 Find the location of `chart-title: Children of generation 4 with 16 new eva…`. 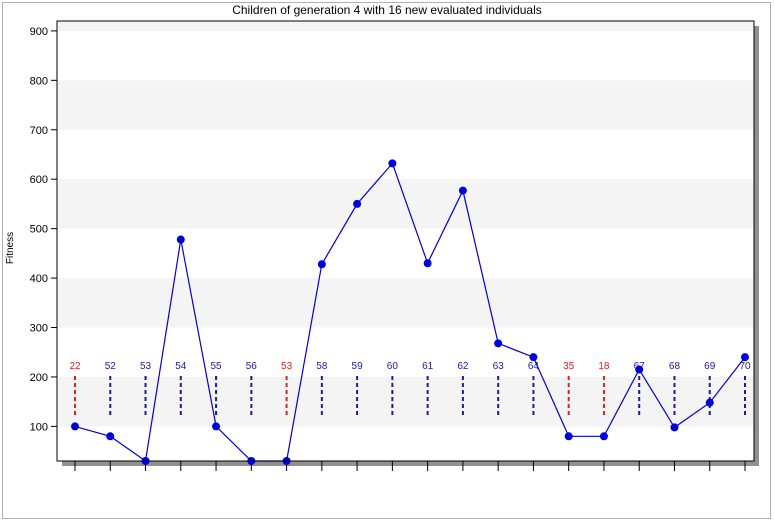

chart-title: Children of generation 4 with 16 new eva… is located at coordinates (387, 10).